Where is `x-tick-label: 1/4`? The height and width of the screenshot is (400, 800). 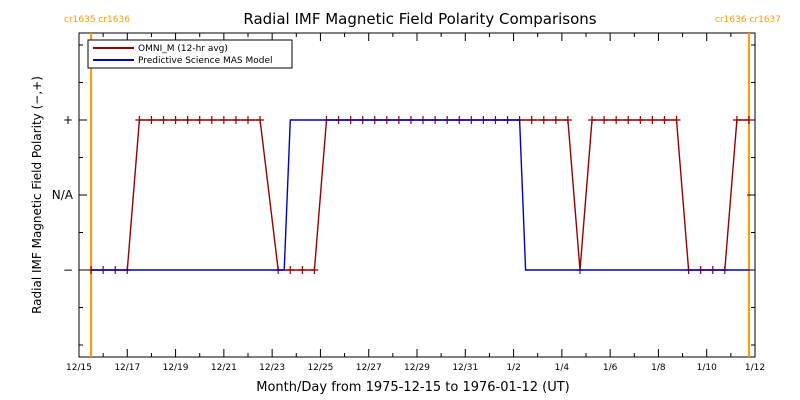 x-tick-label: 1/4 is located at coordinates (562, 368).